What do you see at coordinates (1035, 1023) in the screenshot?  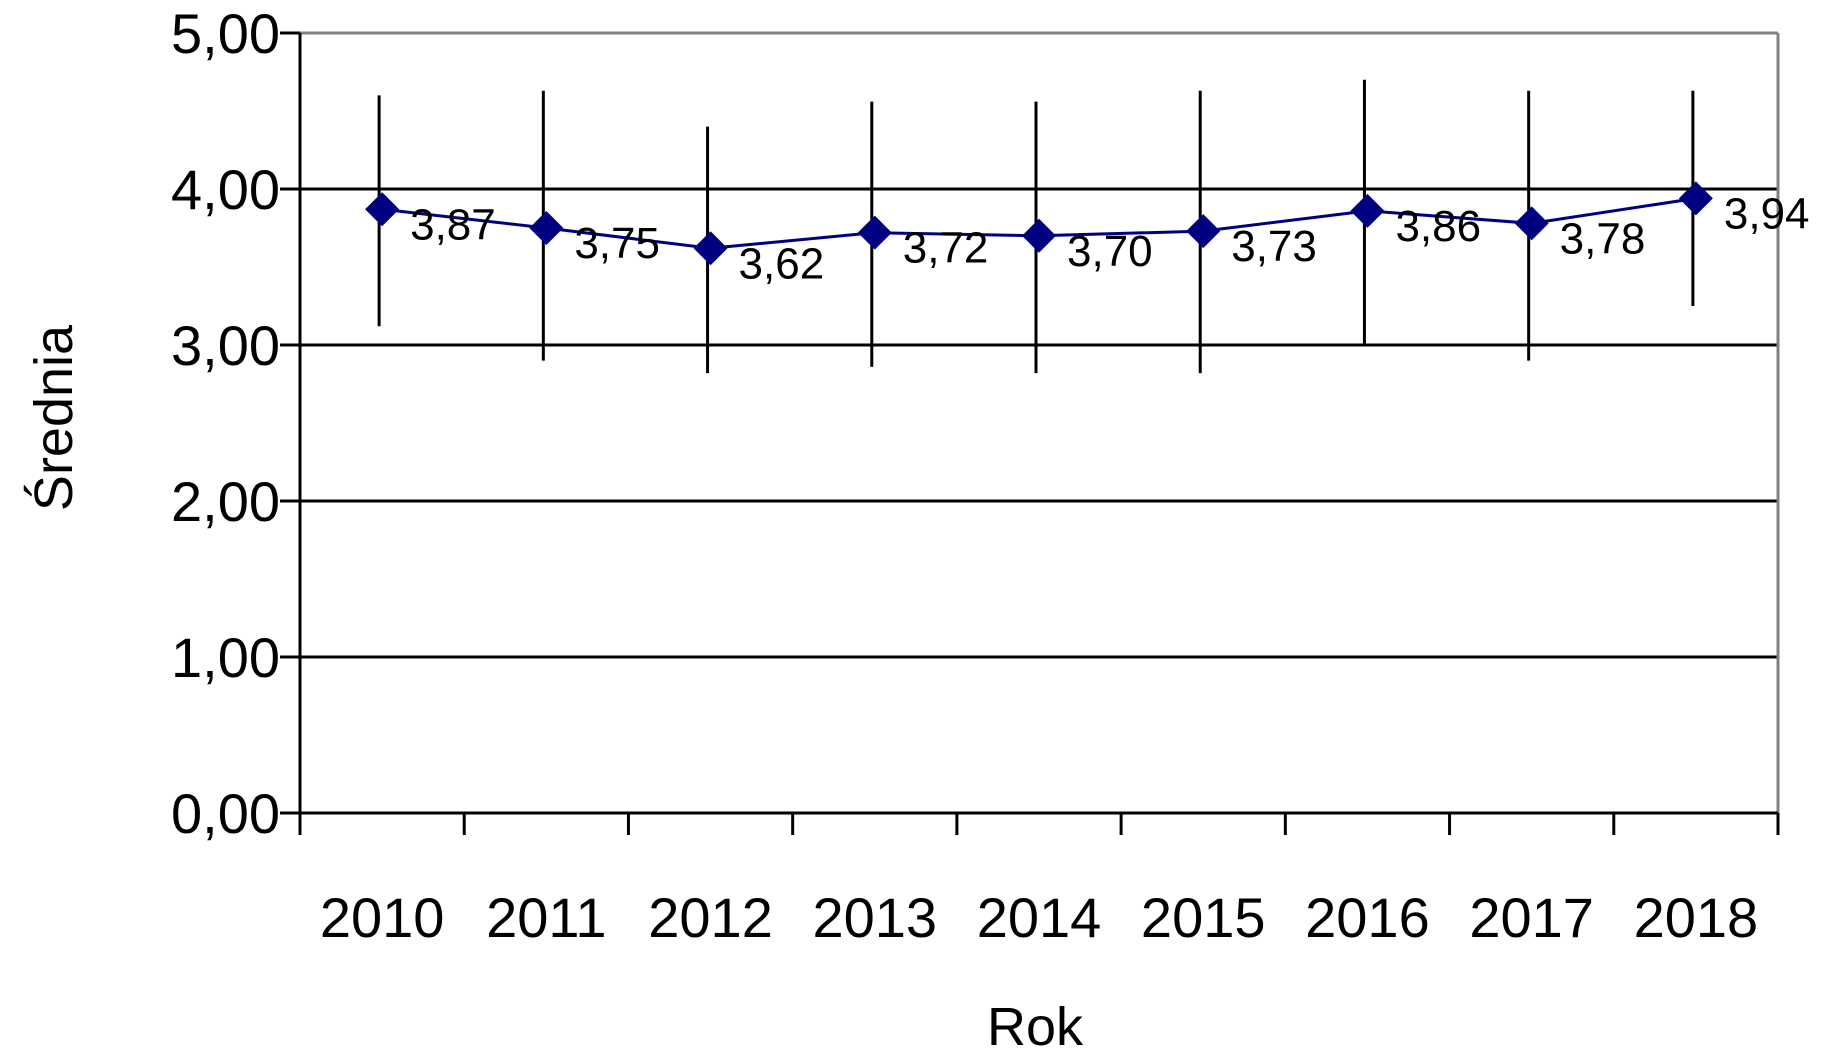 I see `x-axis-title: Rok` at bounding box center [1035, 1023].